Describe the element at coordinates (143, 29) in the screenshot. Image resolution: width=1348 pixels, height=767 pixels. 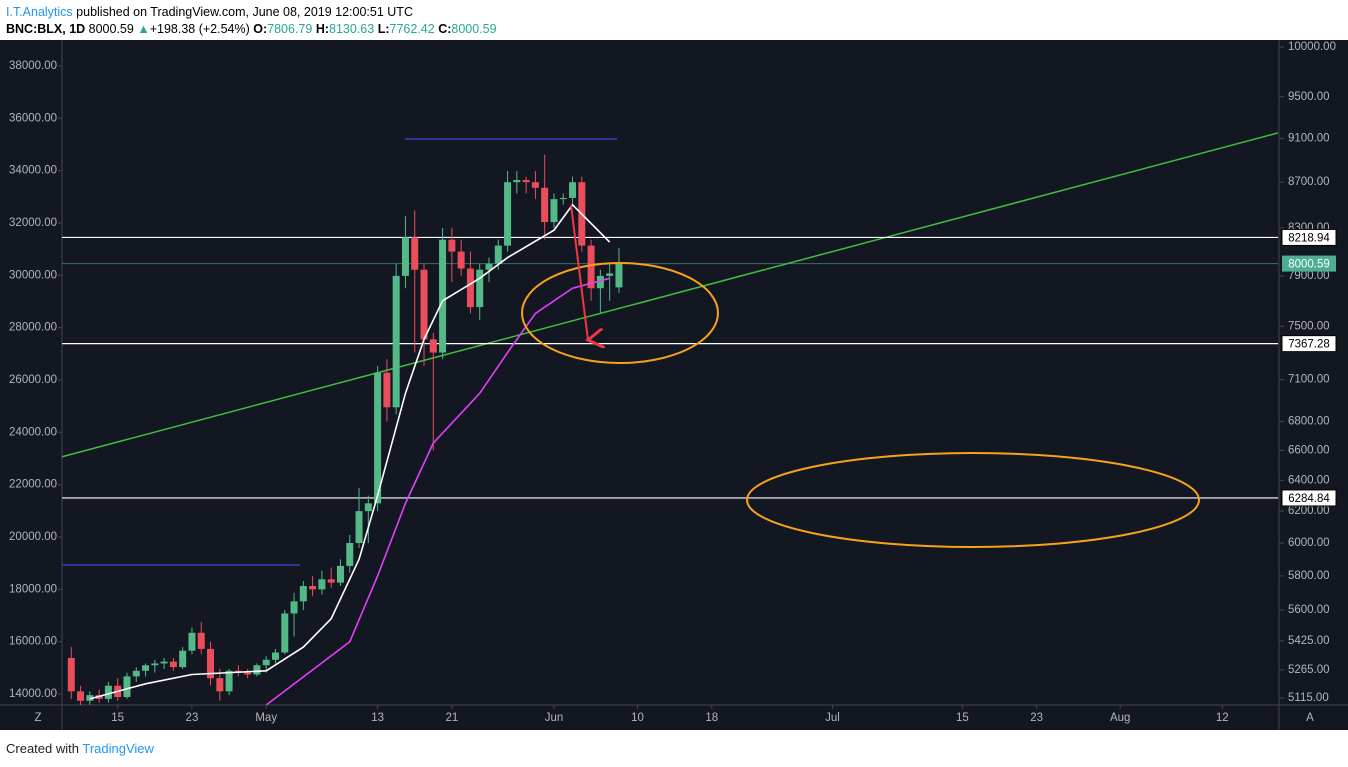
I see `up-arrow: ▲` at that location.